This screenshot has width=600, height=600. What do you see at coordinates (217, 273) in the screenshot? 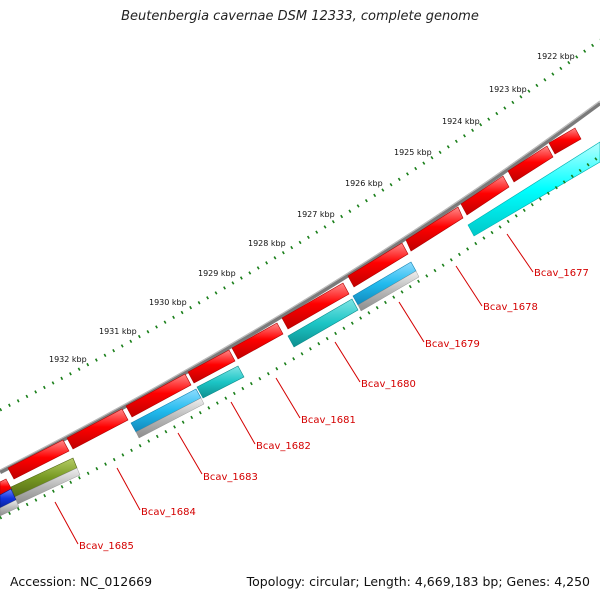
I see `ruler-label: 1929 kbp` at bounding box center [217, 273].